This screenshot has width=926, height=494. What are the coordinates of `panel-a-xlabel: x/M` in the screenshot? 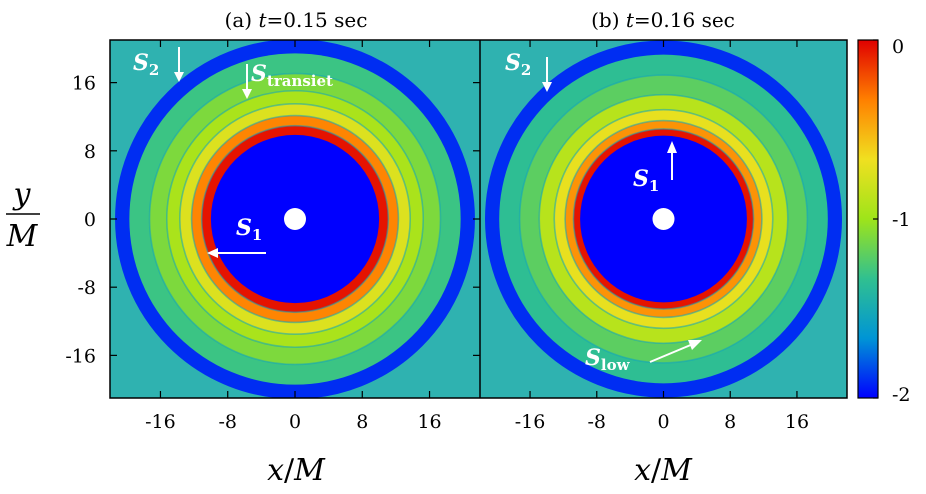 It's located at (296, 470).